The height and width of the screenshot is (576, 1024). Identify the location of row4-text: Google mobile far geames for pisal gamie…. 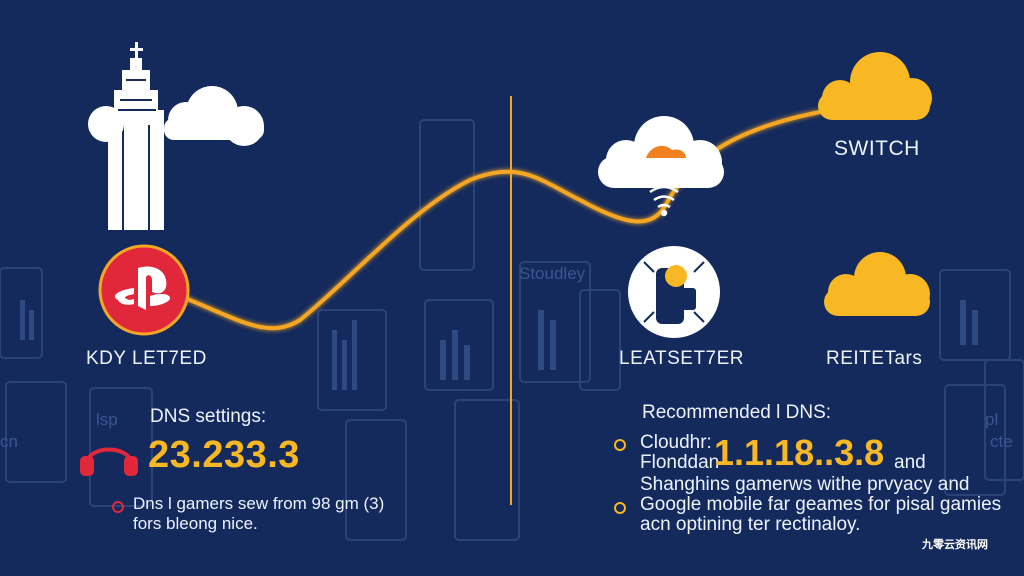
(821, 504).